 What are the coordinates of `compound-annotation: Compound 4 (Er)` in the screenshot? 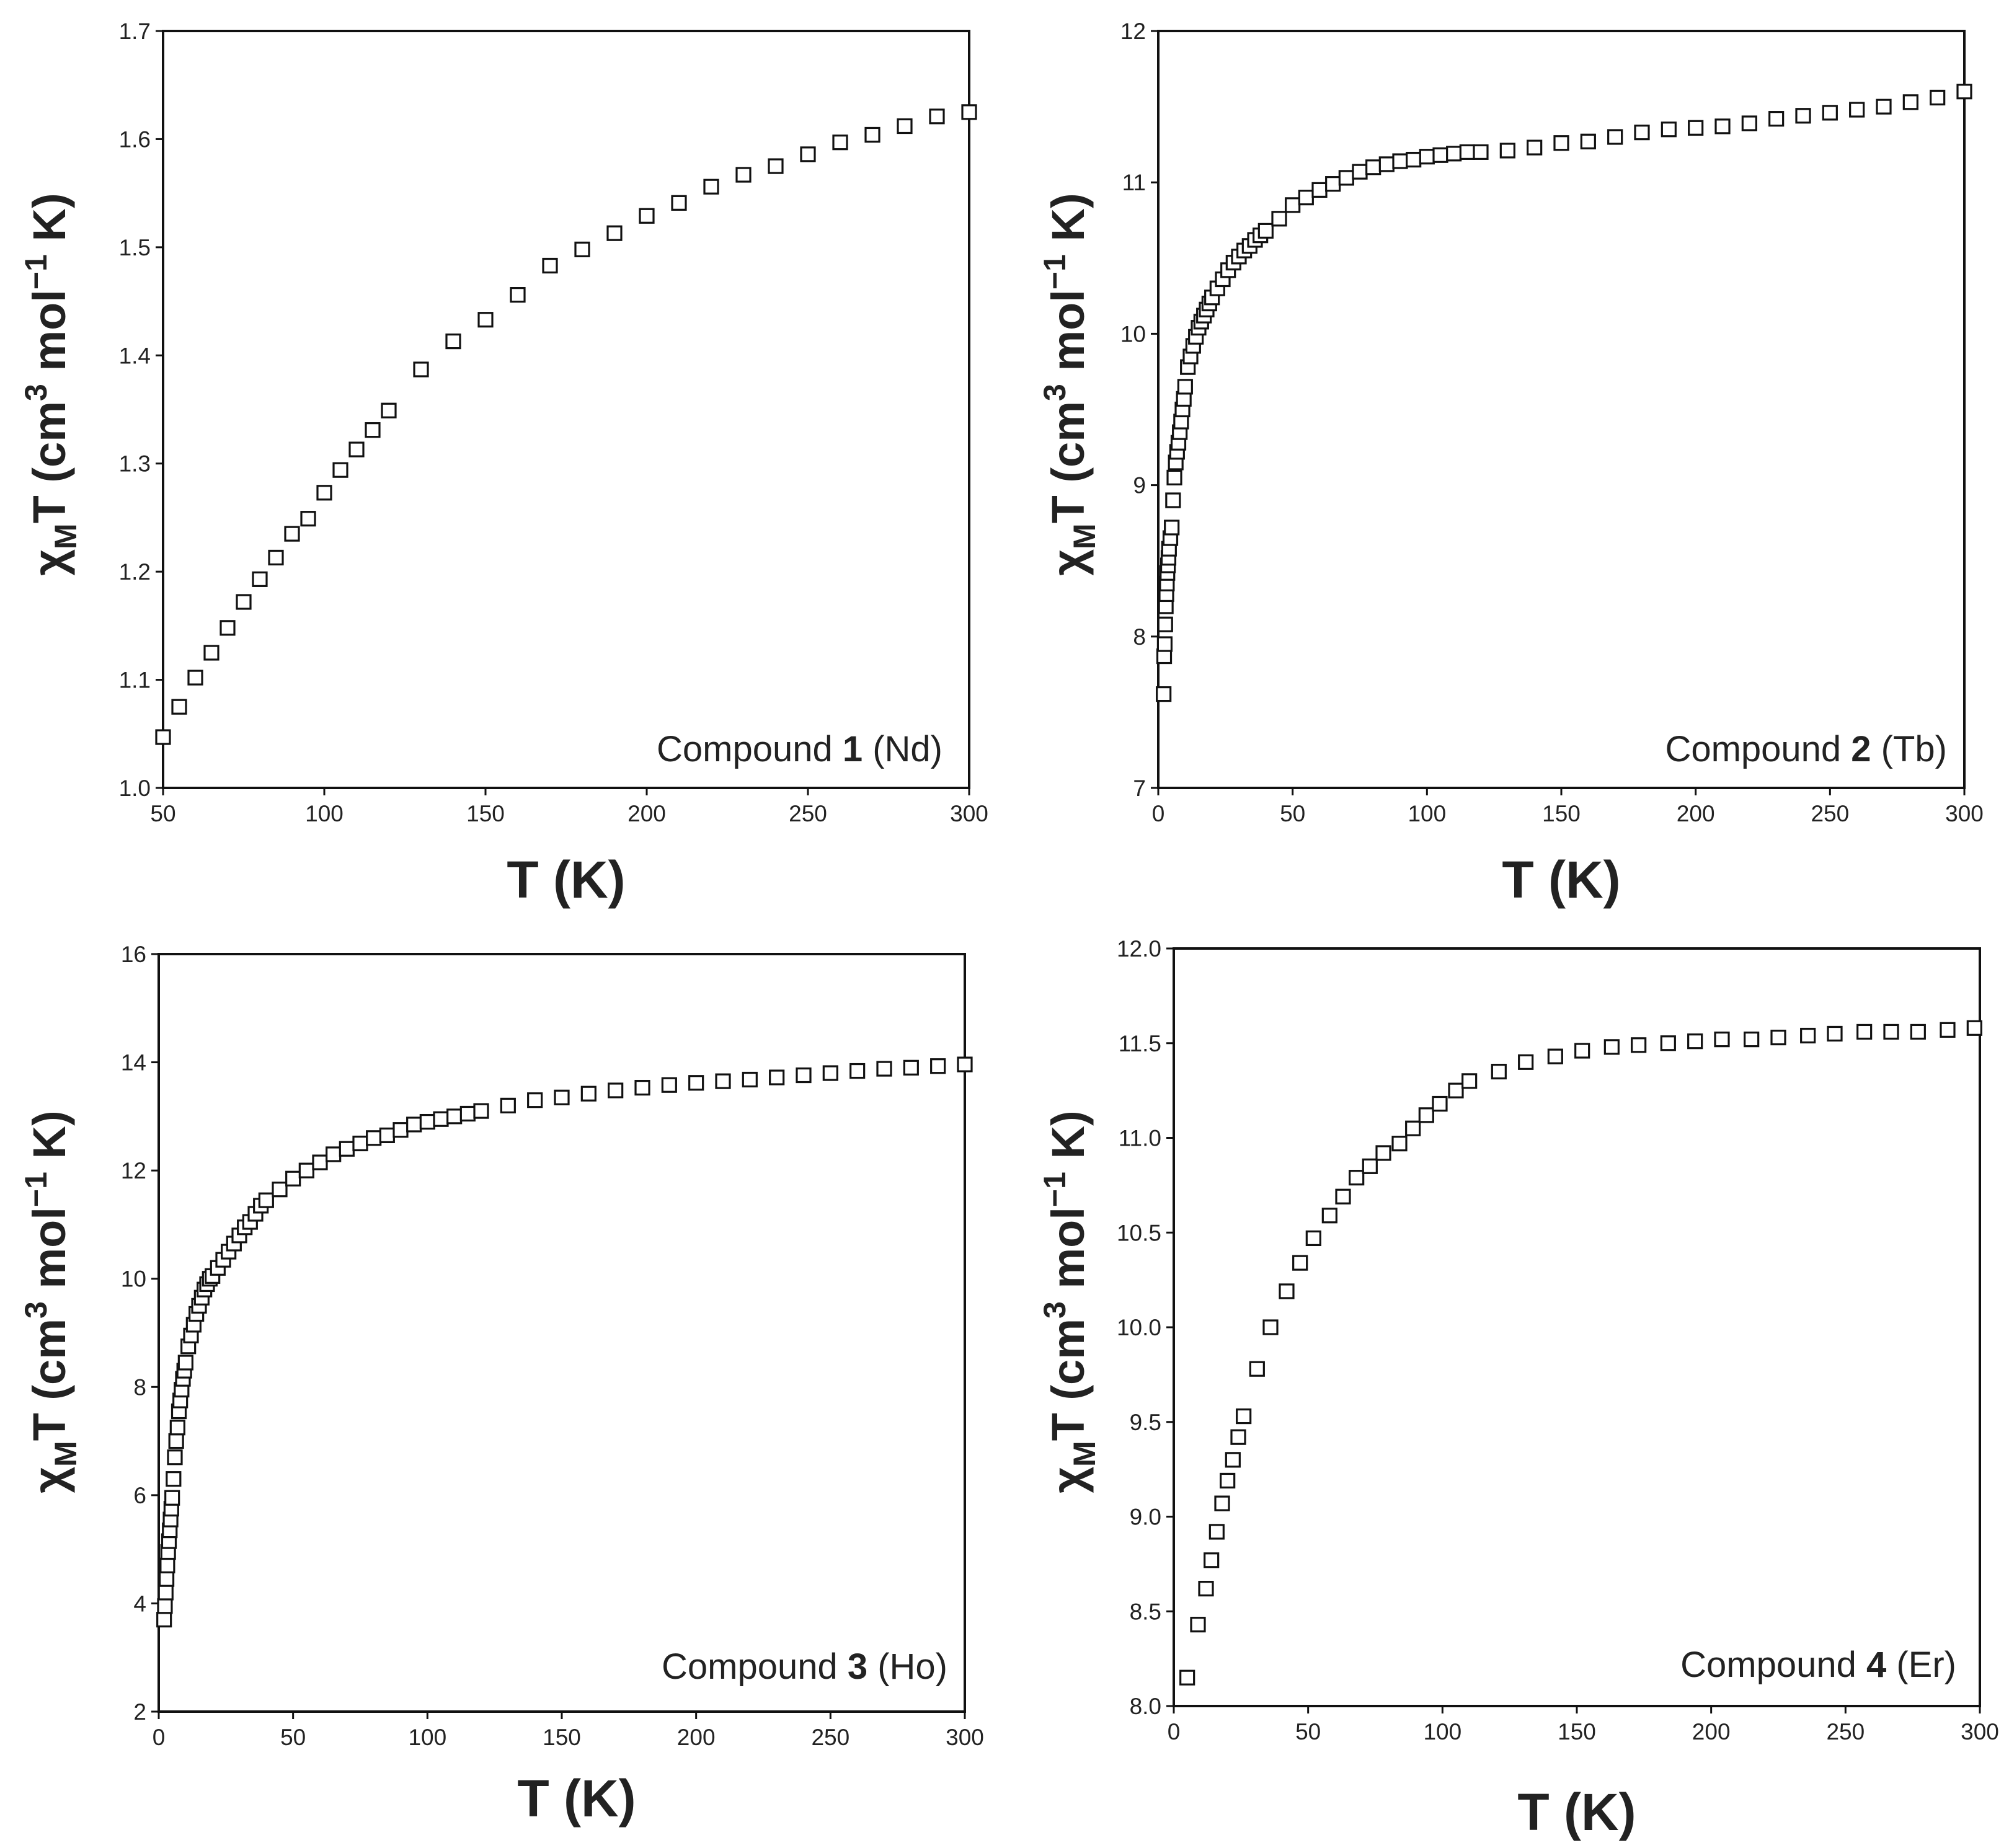 It's located at (1818, 1665).